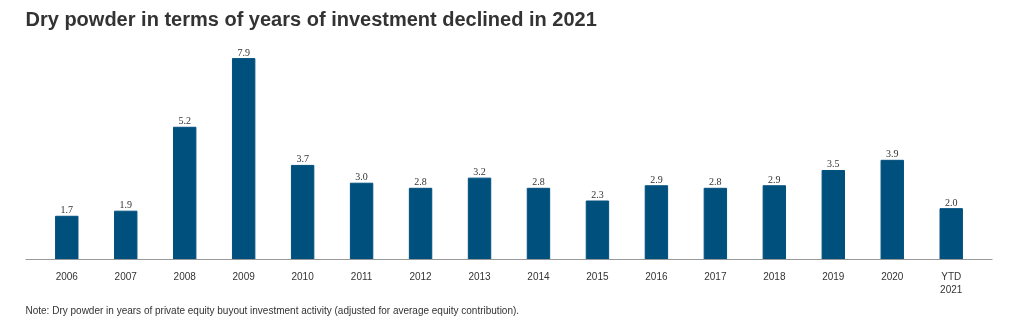  Describe the element at coordinates (272, 310) in the screenshot. I see `text: Note: Dry powder in years of private equity buyout investment activity (adjusted for average equity contribution).` at that location.